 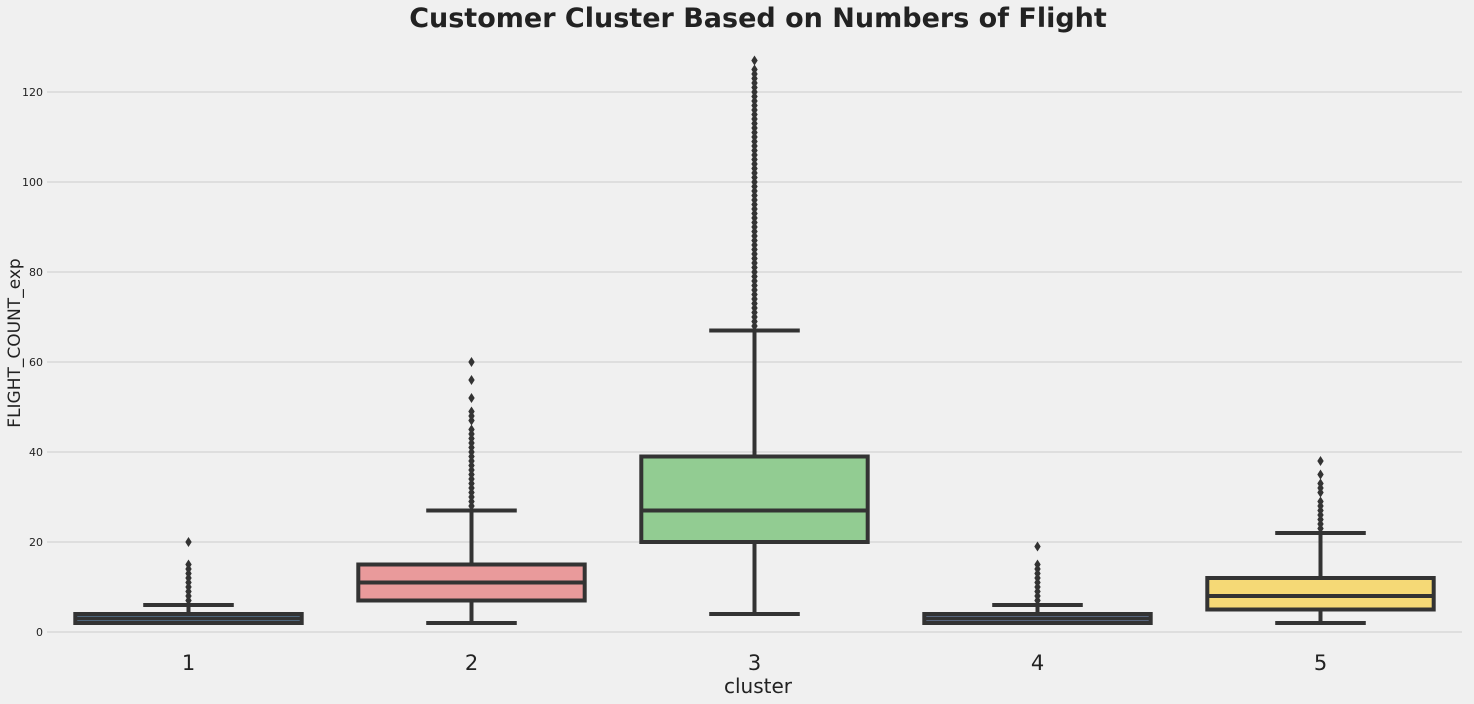 I want to click on x-tick-label-3: 3, so click(x=754, y=663).